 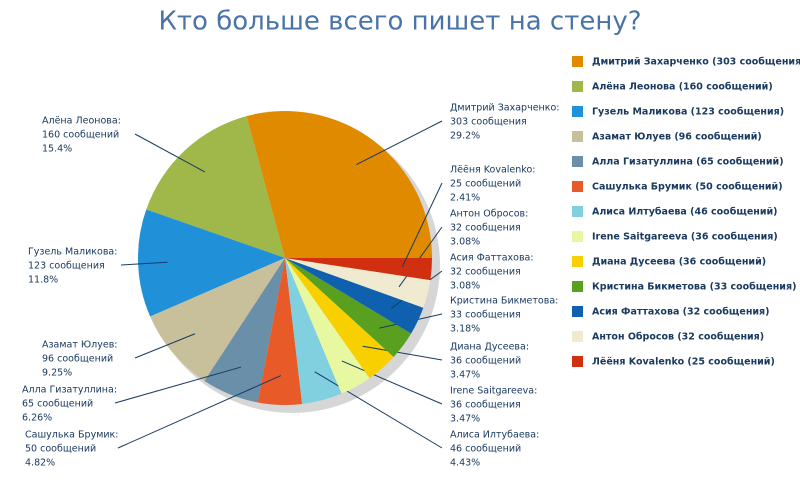 What do you see at coordinates (465, 198) in the screenshot?
I see `slice-share: 2.41%` at bounding box center [465, 198].